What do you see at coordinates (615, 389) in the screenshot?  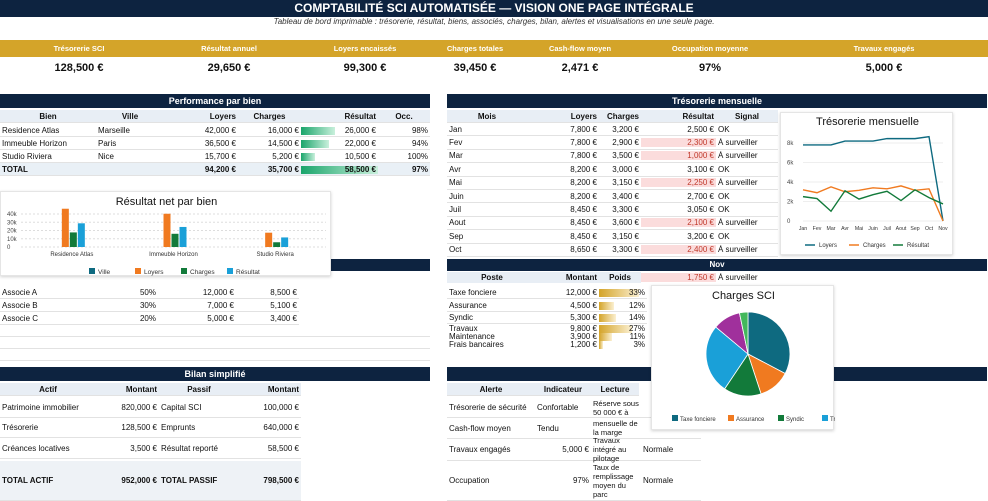 I see `col-header: Lecture` at bounding box center [615, 389].